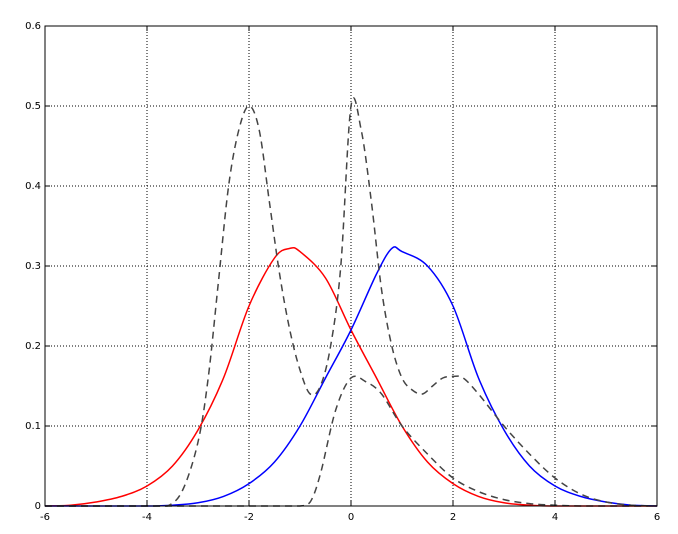 This screenshot has width=678, height=534. I want to click on x-tick-label: 0, so click(351, 517).